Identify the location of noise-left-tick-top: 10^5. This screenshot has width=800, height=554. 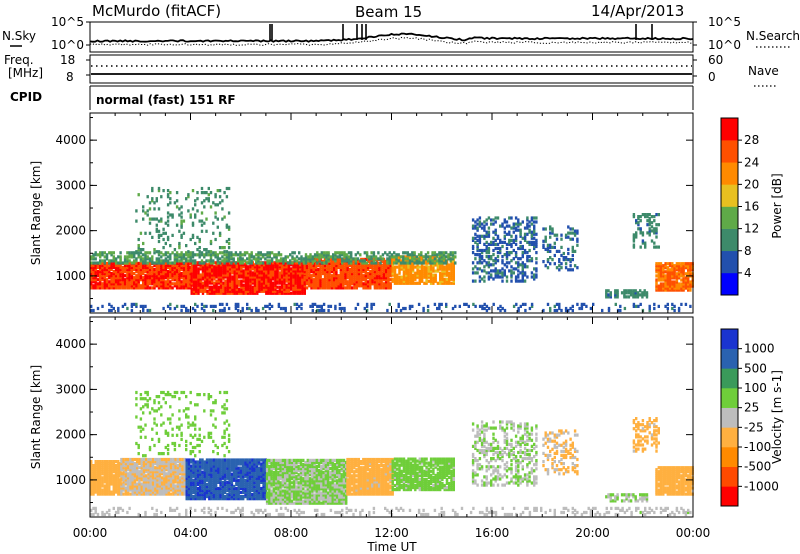
(67, 22).